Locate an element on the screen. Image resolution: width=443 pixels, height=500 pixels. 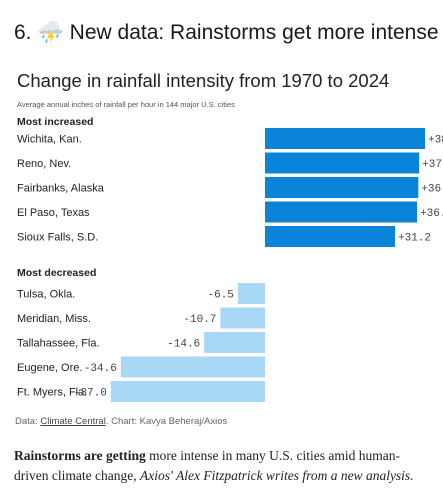
category-label: Tallahassee, Fla. is located at coordinates (58, 344).